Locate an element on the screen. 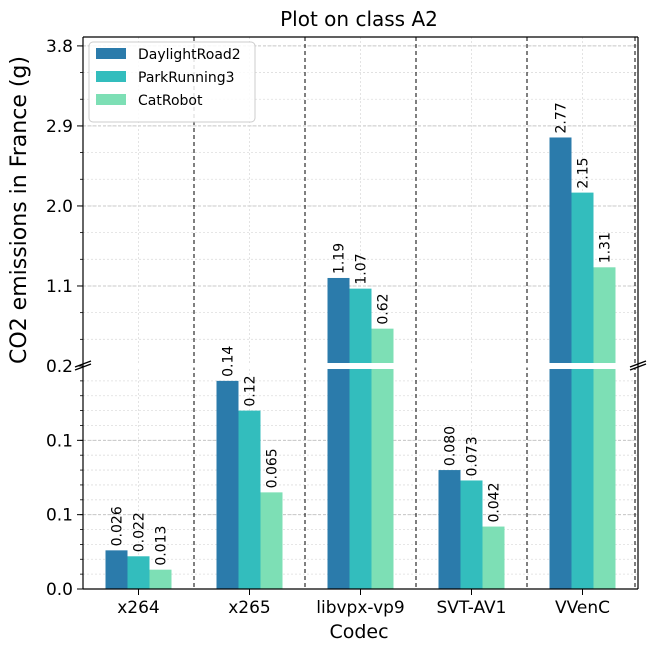 This screenshot has width=655, height=653. bar-CatRobot-VVenC is located at coordinates (604, 315).